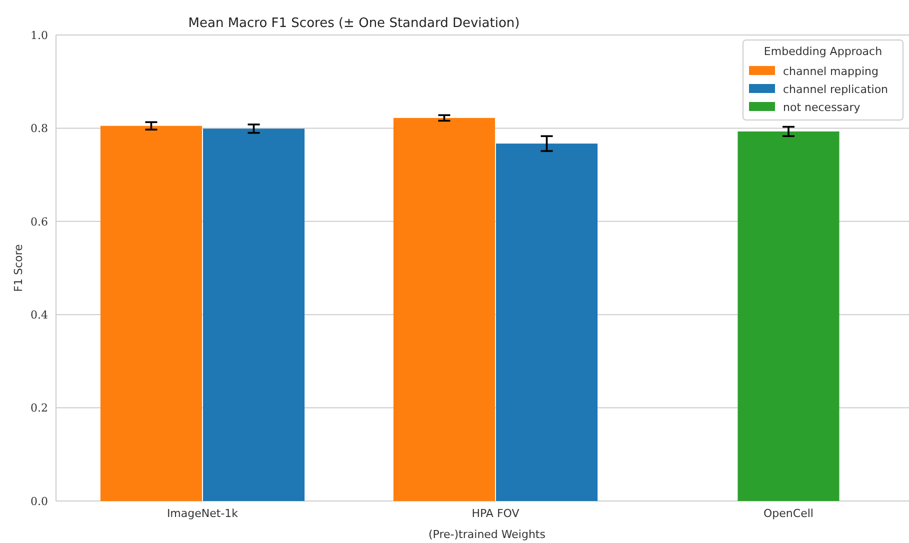  What do you see at coordinates (354, 23) in the screenshot?
I see `chart-title: Mean Macro F1 Scores (± One Standard Deviation)` at bounding box center [354, 23].